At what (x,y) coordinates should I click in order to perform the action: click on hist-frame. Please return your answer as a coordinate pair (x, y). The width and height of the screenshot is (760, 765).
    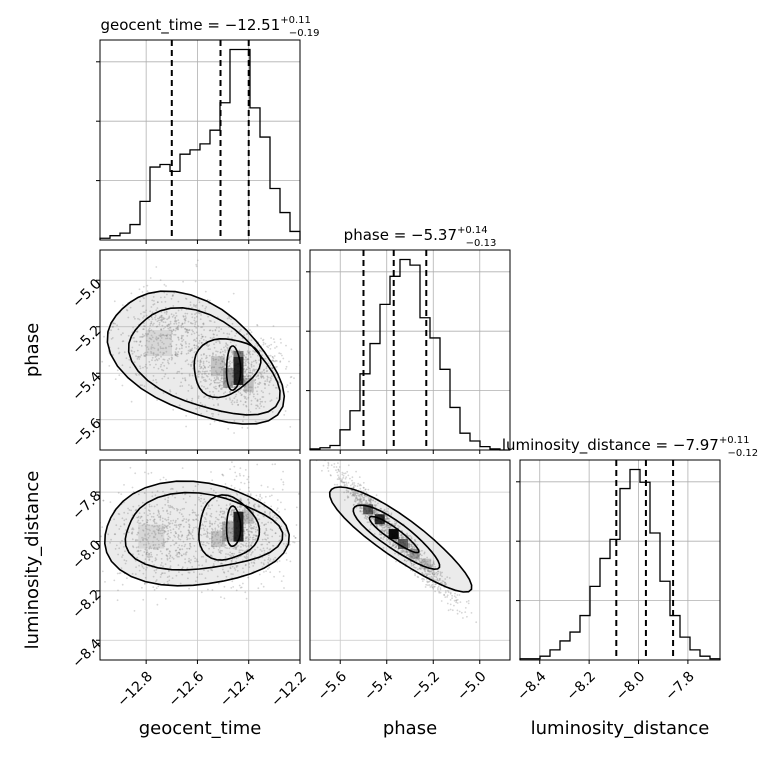
    Looking at the image, I should click on (620, 560).